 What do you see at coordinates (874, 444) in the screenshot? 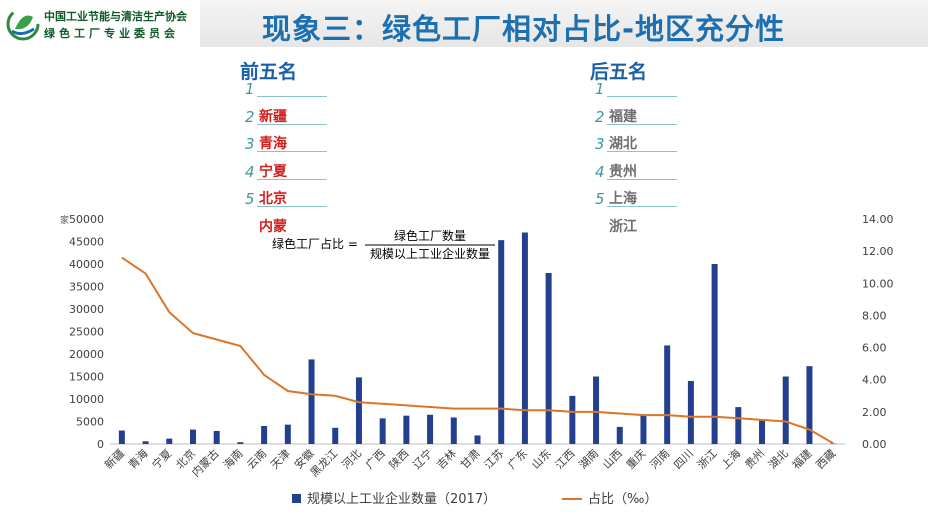
I see `y-right-tick-label: 0.00` at bounding box center [874, 444].